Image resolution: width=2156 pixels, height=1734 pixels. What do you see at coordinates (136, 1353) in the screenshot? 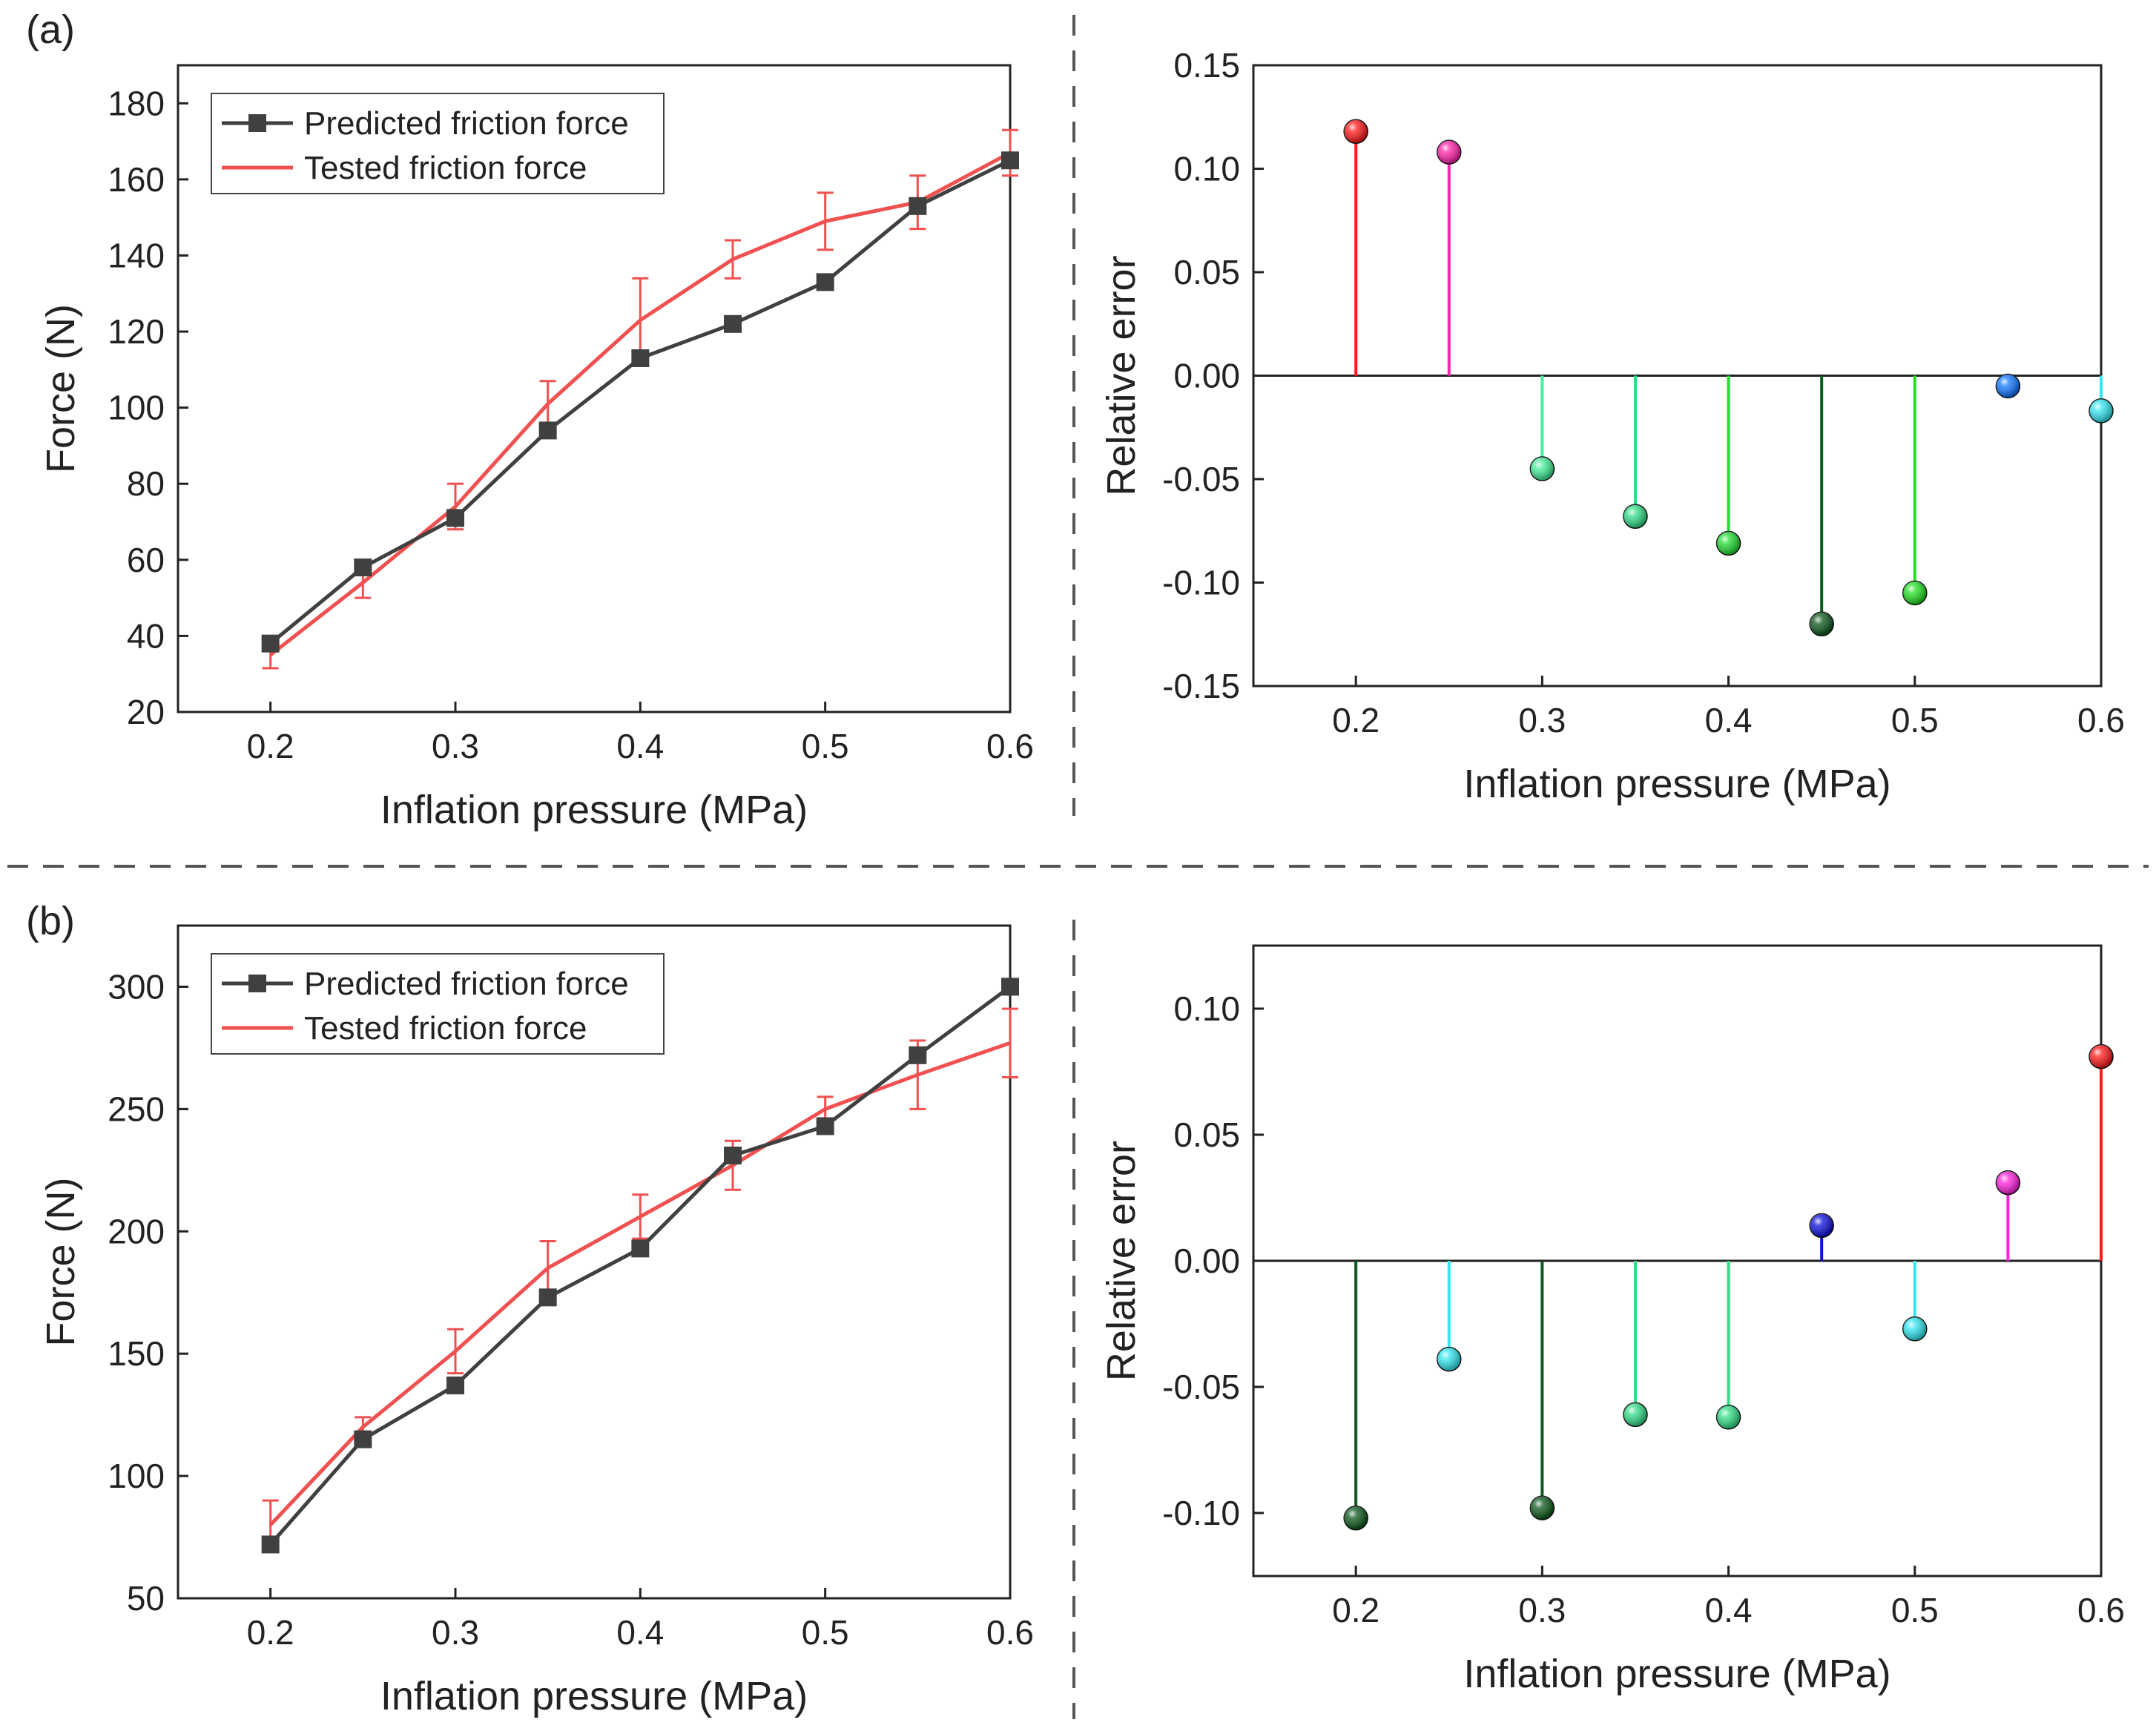
I see `y-tick-label: 150` at bounding box center [136, 1353].